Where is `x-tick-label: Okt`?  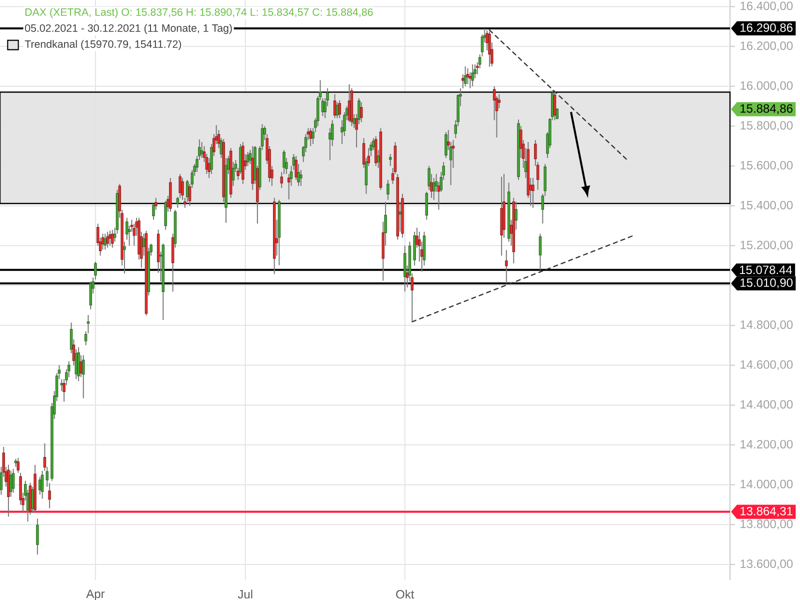
x-tick-label: Okt is located at coordinates (405, 594).